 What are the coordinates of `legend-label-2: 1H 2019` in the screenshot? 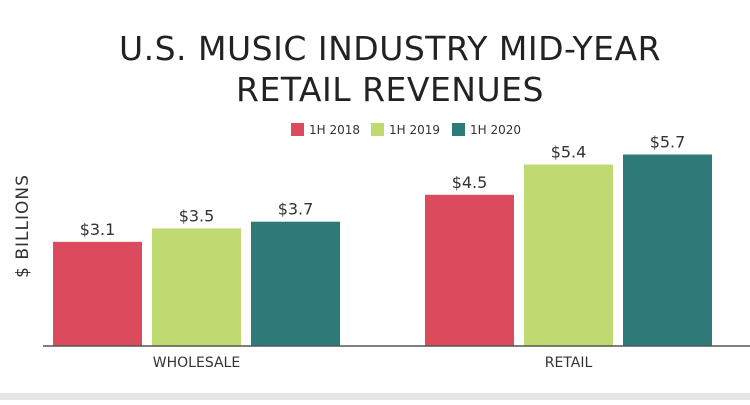 It's located at (414, 130).